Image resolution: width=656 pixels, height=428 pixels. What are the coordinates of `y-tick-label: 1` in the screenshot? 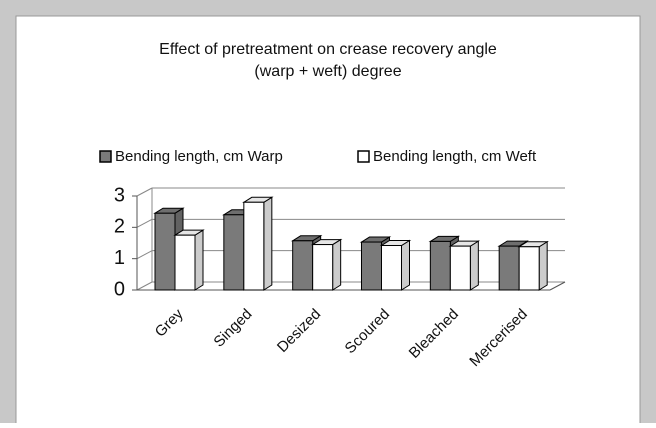 It's located at (119, 258).